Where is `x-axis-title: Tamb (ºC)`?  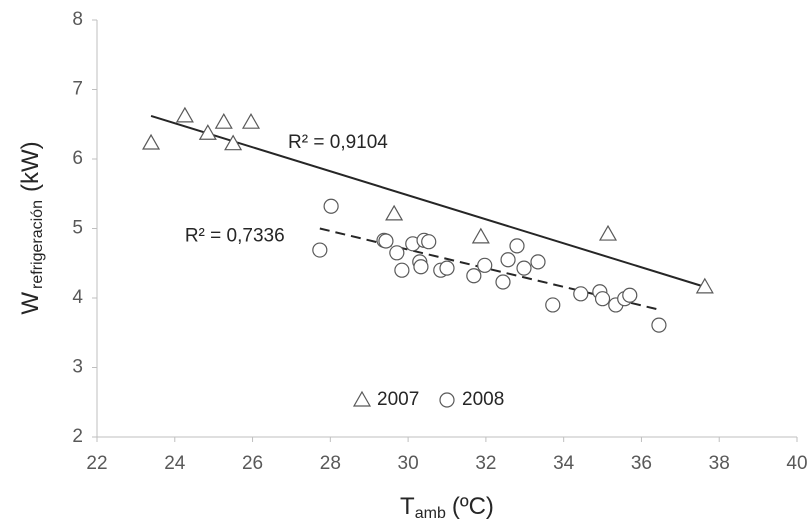
x-axis-title: Tamb (ºC) is located at coordinates (447, 507).